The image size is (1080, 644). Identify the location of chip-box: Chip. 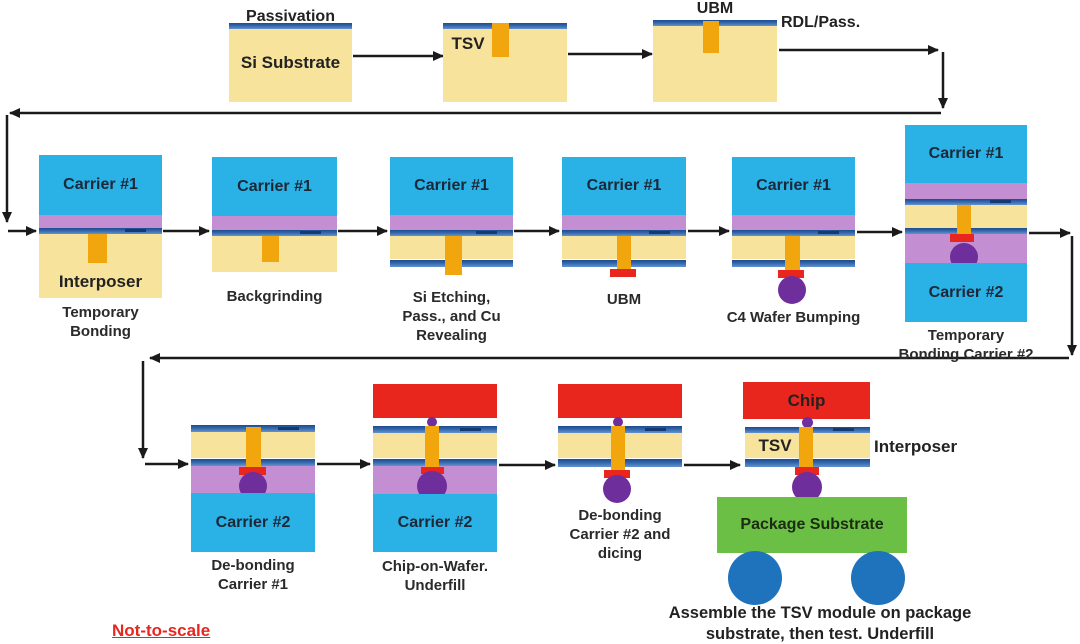
(806, 400).